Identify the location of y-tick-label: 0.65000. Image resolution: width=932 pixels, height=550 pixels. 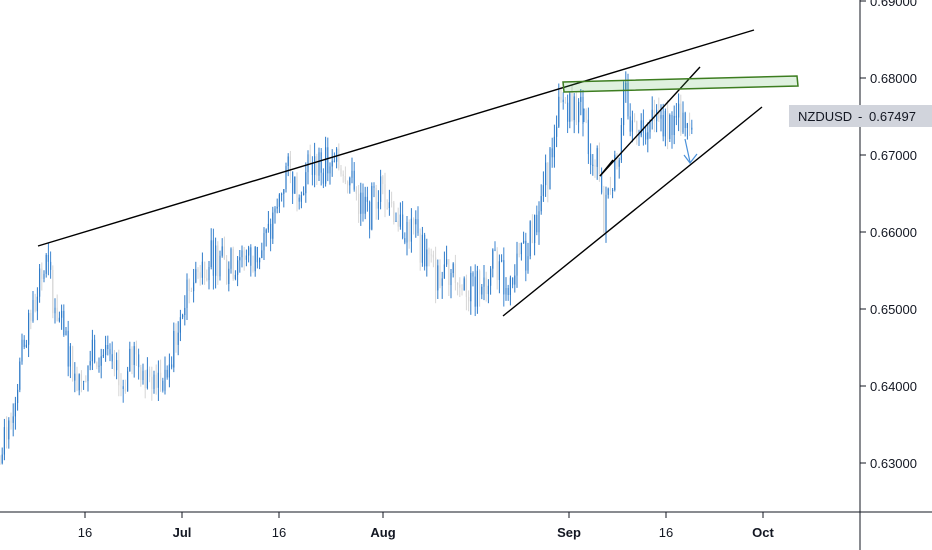
(893, 309).